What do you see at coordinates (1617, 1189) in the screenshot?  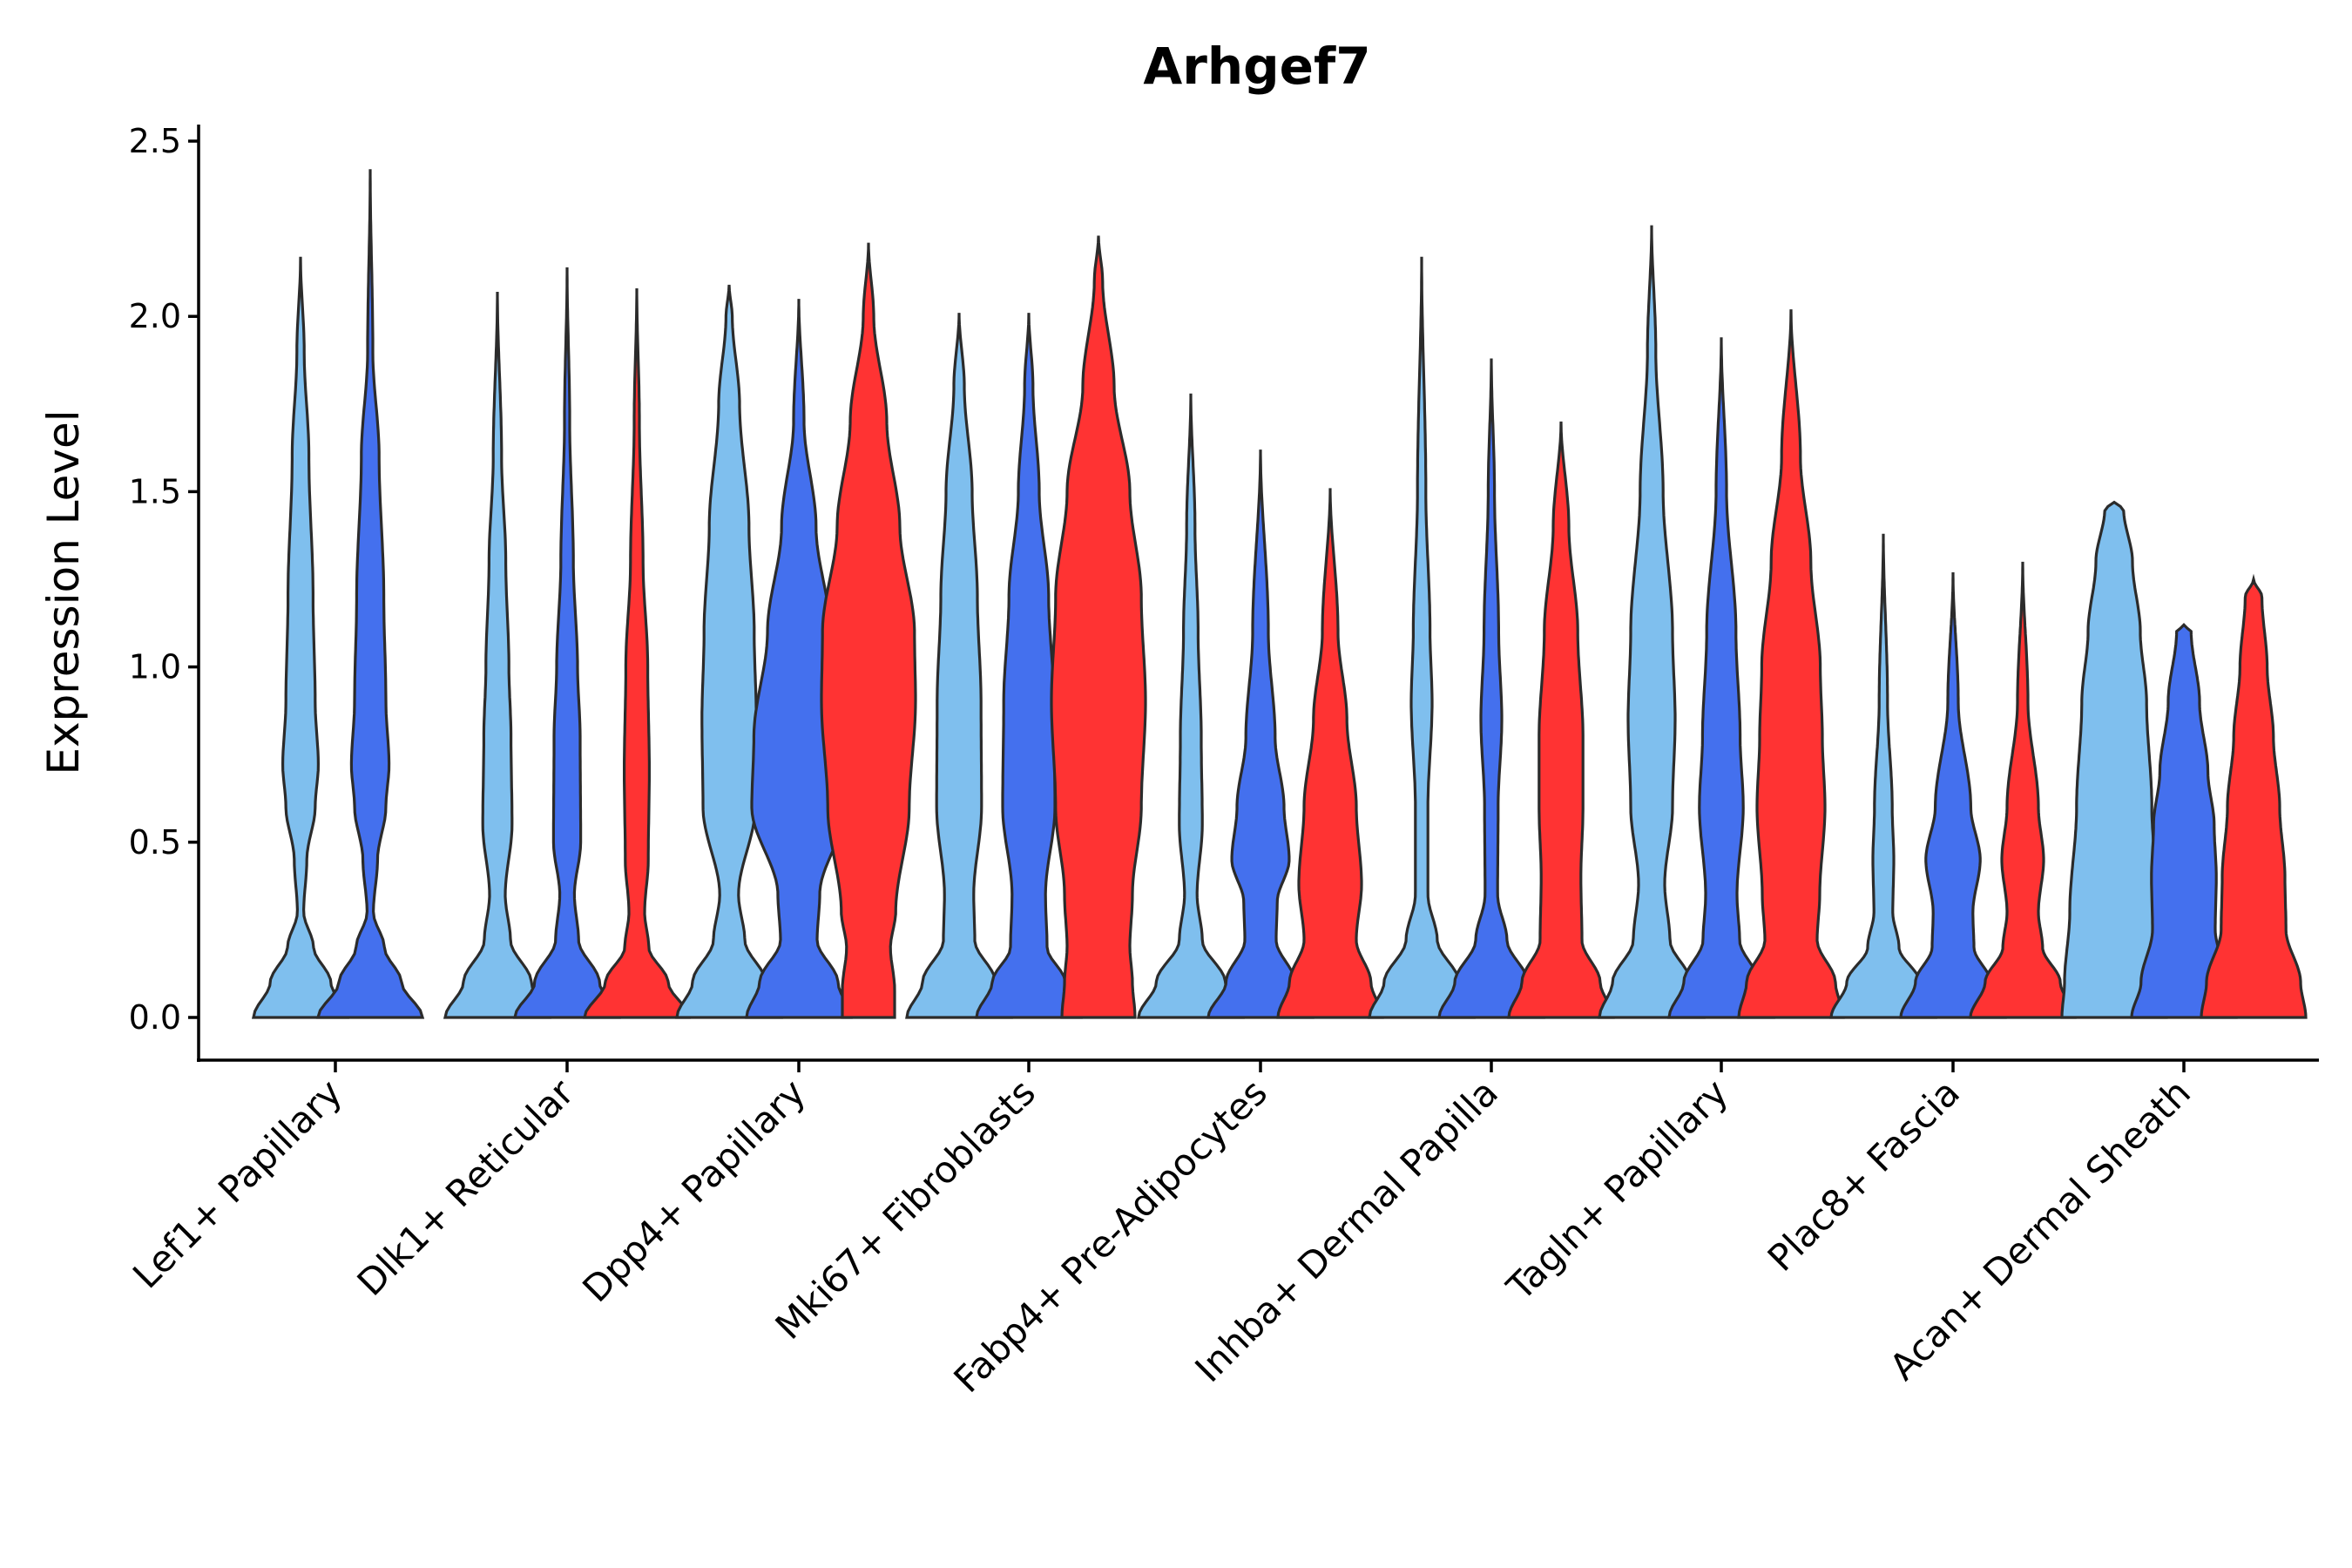 I see `x-tick-label: Tagln+ Papillary` at bounding box center [1617, 1189].